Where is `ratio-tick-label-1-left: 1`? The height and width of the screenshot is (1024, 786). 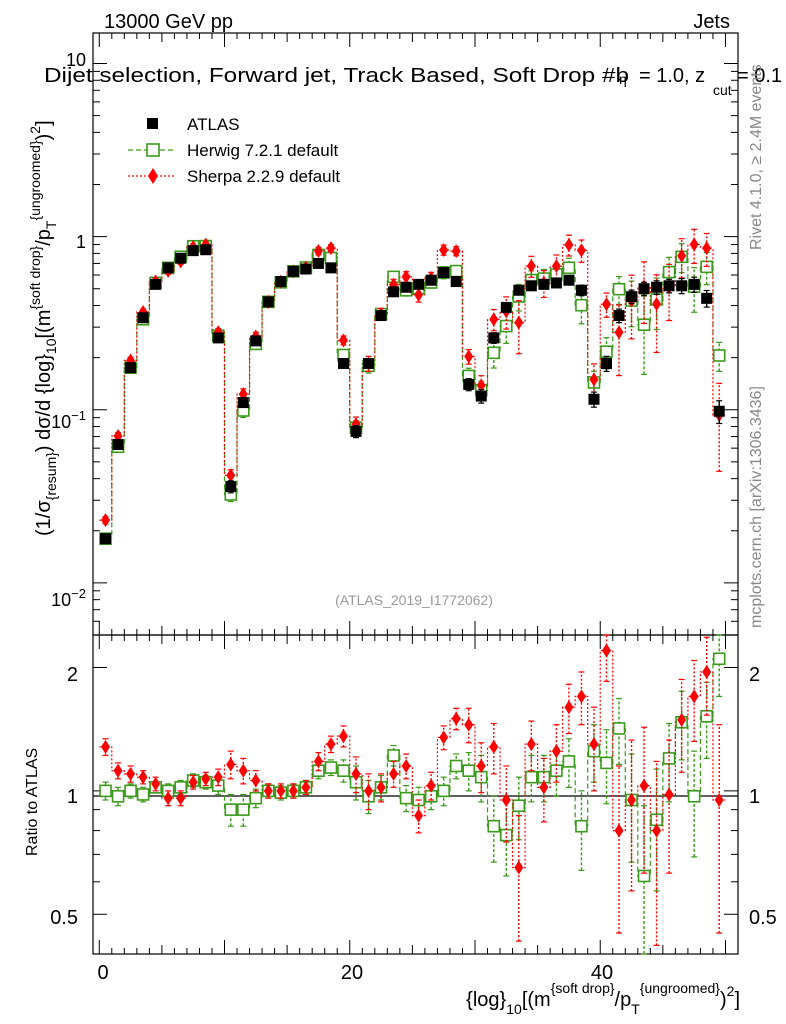 ratio-tick-label-1-left: 1 is located at coordinates (72, 797).